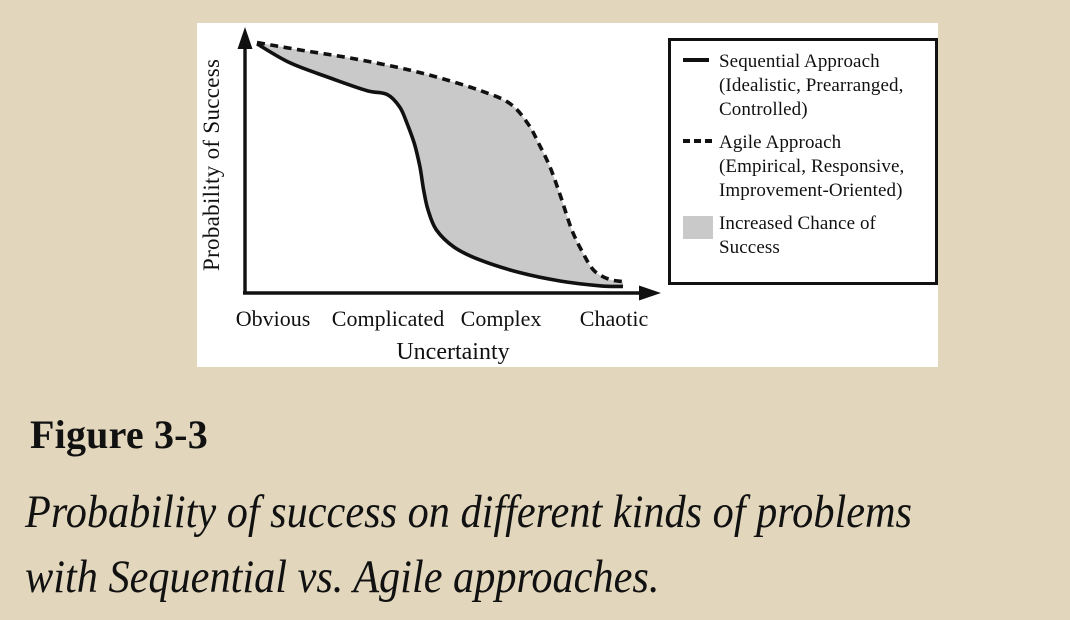  I want to click on shaded-area-swatch-icon, so click(698, 227).